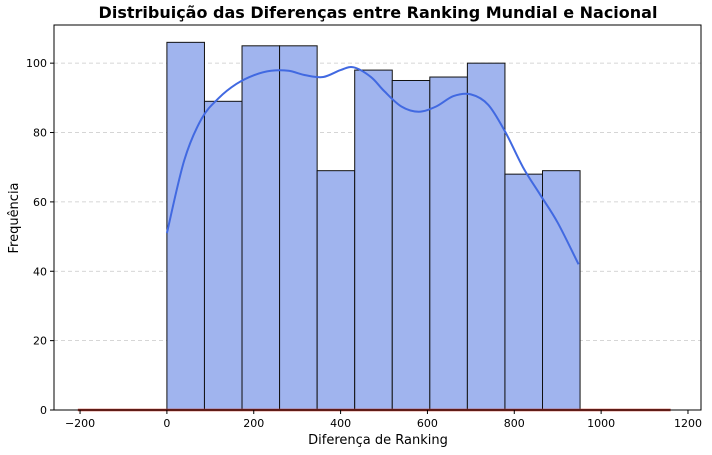 Image resolution: width=712 pixels, height=455 pixels. I want to click on x-tick-label: 0, so click(166, 423).